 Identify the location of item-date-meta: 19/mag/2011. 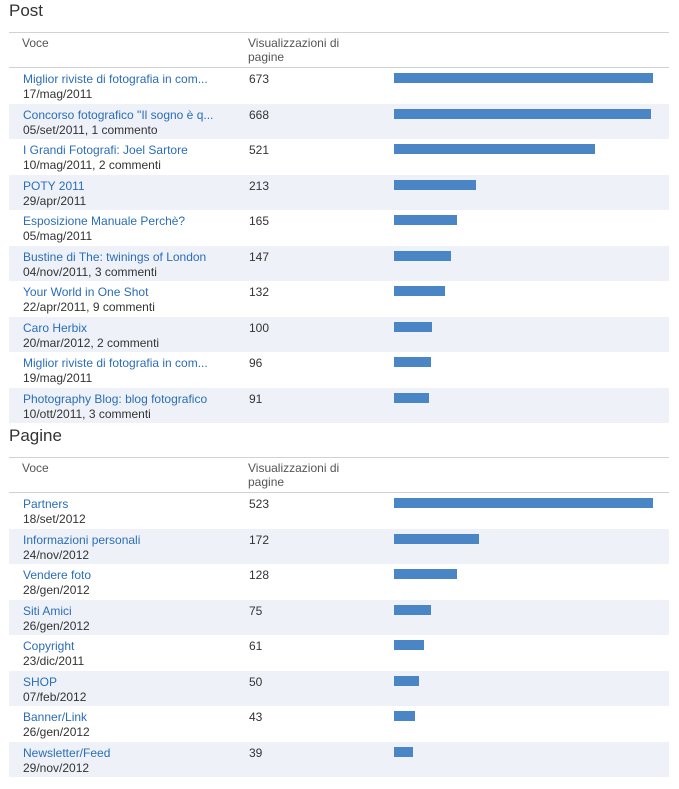
(58, 378).